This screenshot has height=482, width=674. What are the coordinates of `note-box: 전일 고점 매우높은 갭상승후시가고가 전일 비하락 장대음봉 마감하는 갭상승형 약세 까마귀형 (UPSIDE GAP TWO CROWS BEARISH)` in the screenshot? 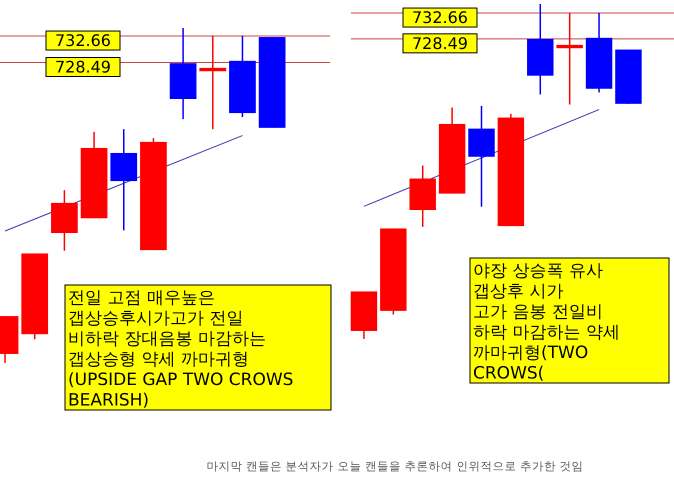 It's located at (198, 347).